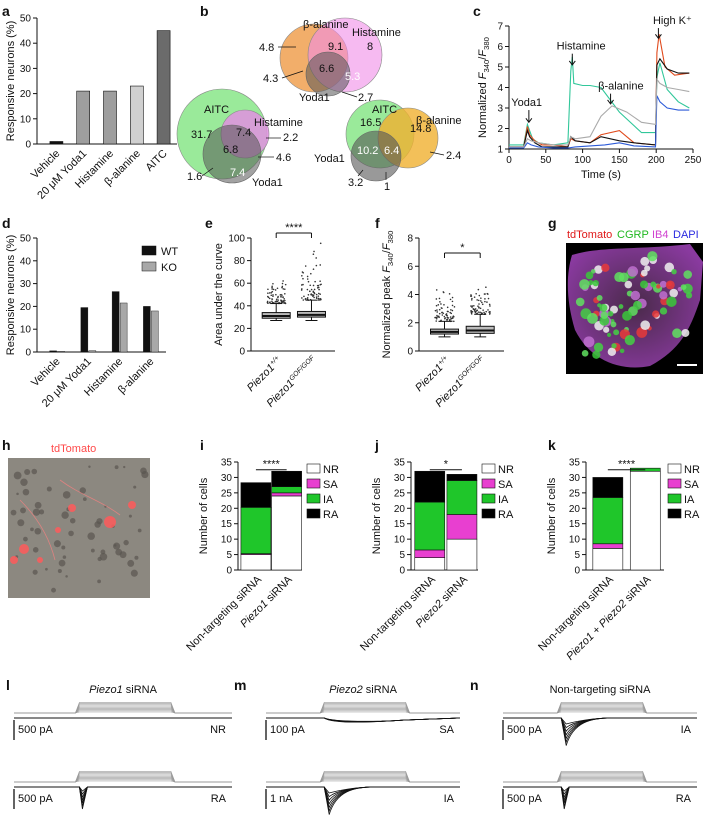 The height and width of the screenshot is (826, 707). I want to click on panel-letter-m: m, so click(240, 685).